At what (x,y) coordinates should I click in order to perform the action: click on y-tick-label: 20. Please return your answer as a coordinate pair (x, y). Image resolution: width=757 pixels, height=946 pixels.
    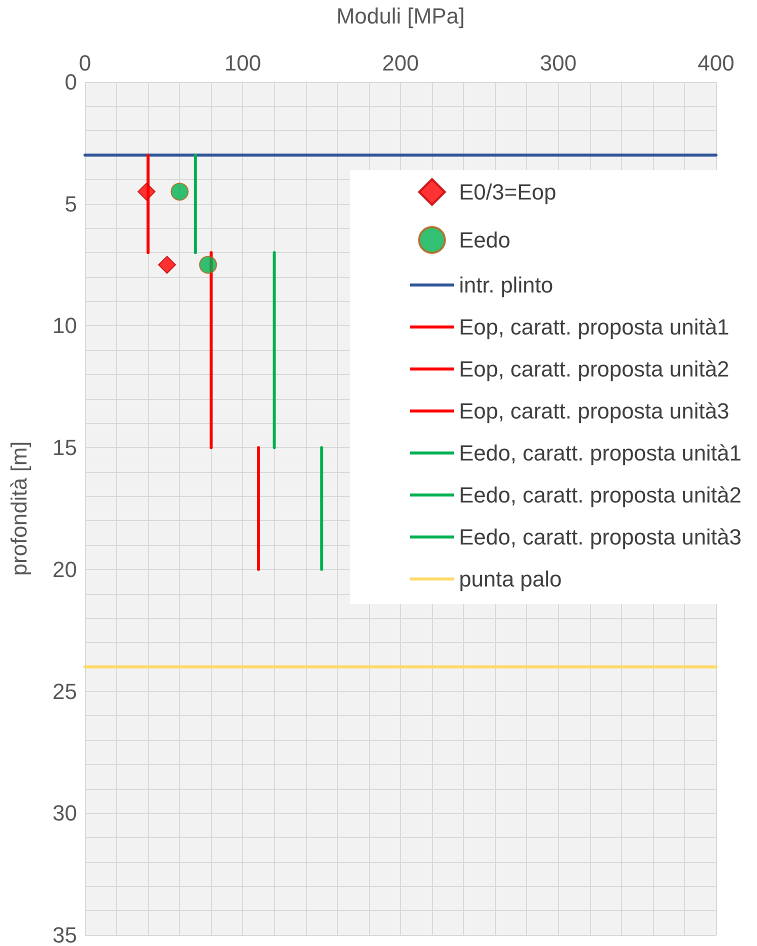
    Looking at the image, I should click on (64, 569).